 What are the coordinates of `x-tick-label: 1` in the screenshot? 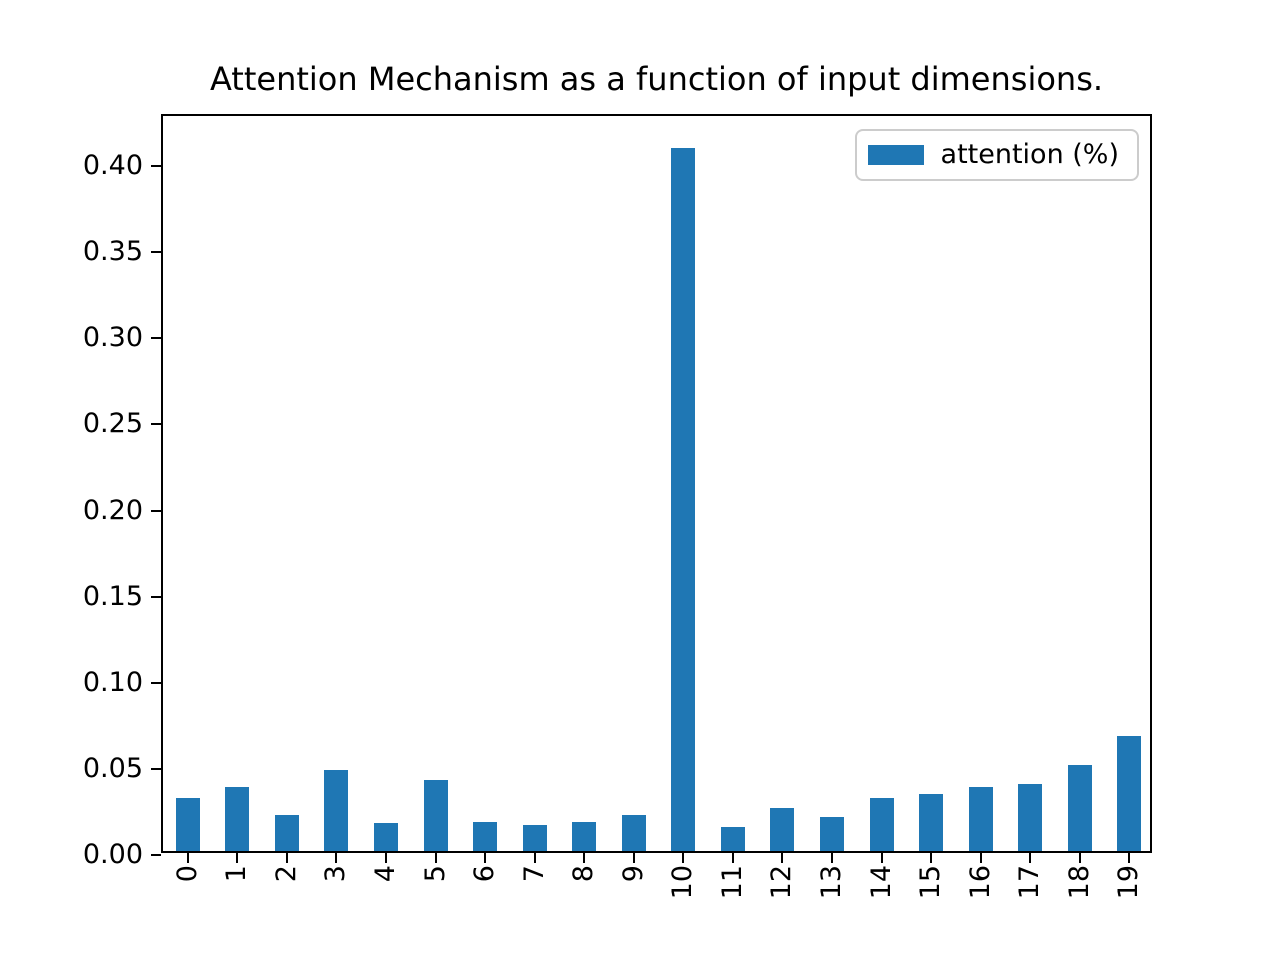 It's located at (237, 874).